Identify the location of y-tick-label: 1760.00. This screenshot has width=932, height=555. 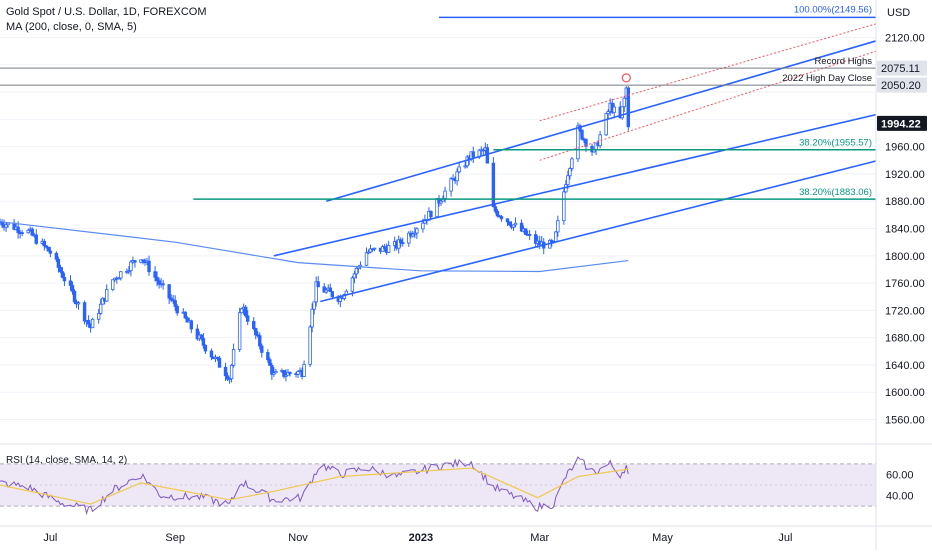
(905, 284).